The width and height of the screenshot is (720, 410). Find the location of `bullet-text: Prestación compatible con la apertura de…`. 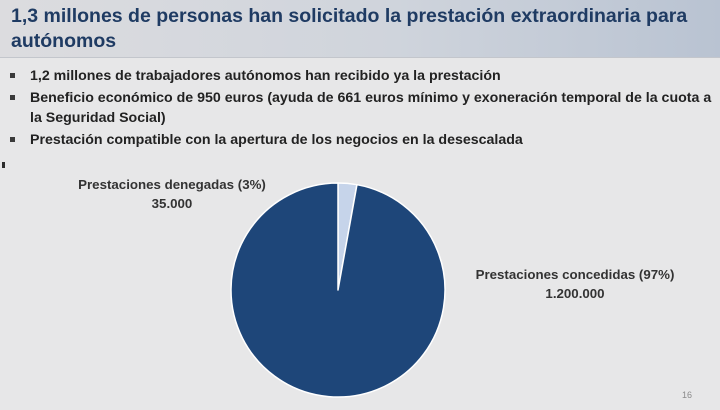

bullet-text: Prestación compatible con la apertura de… is located at coordinates (276, 140).